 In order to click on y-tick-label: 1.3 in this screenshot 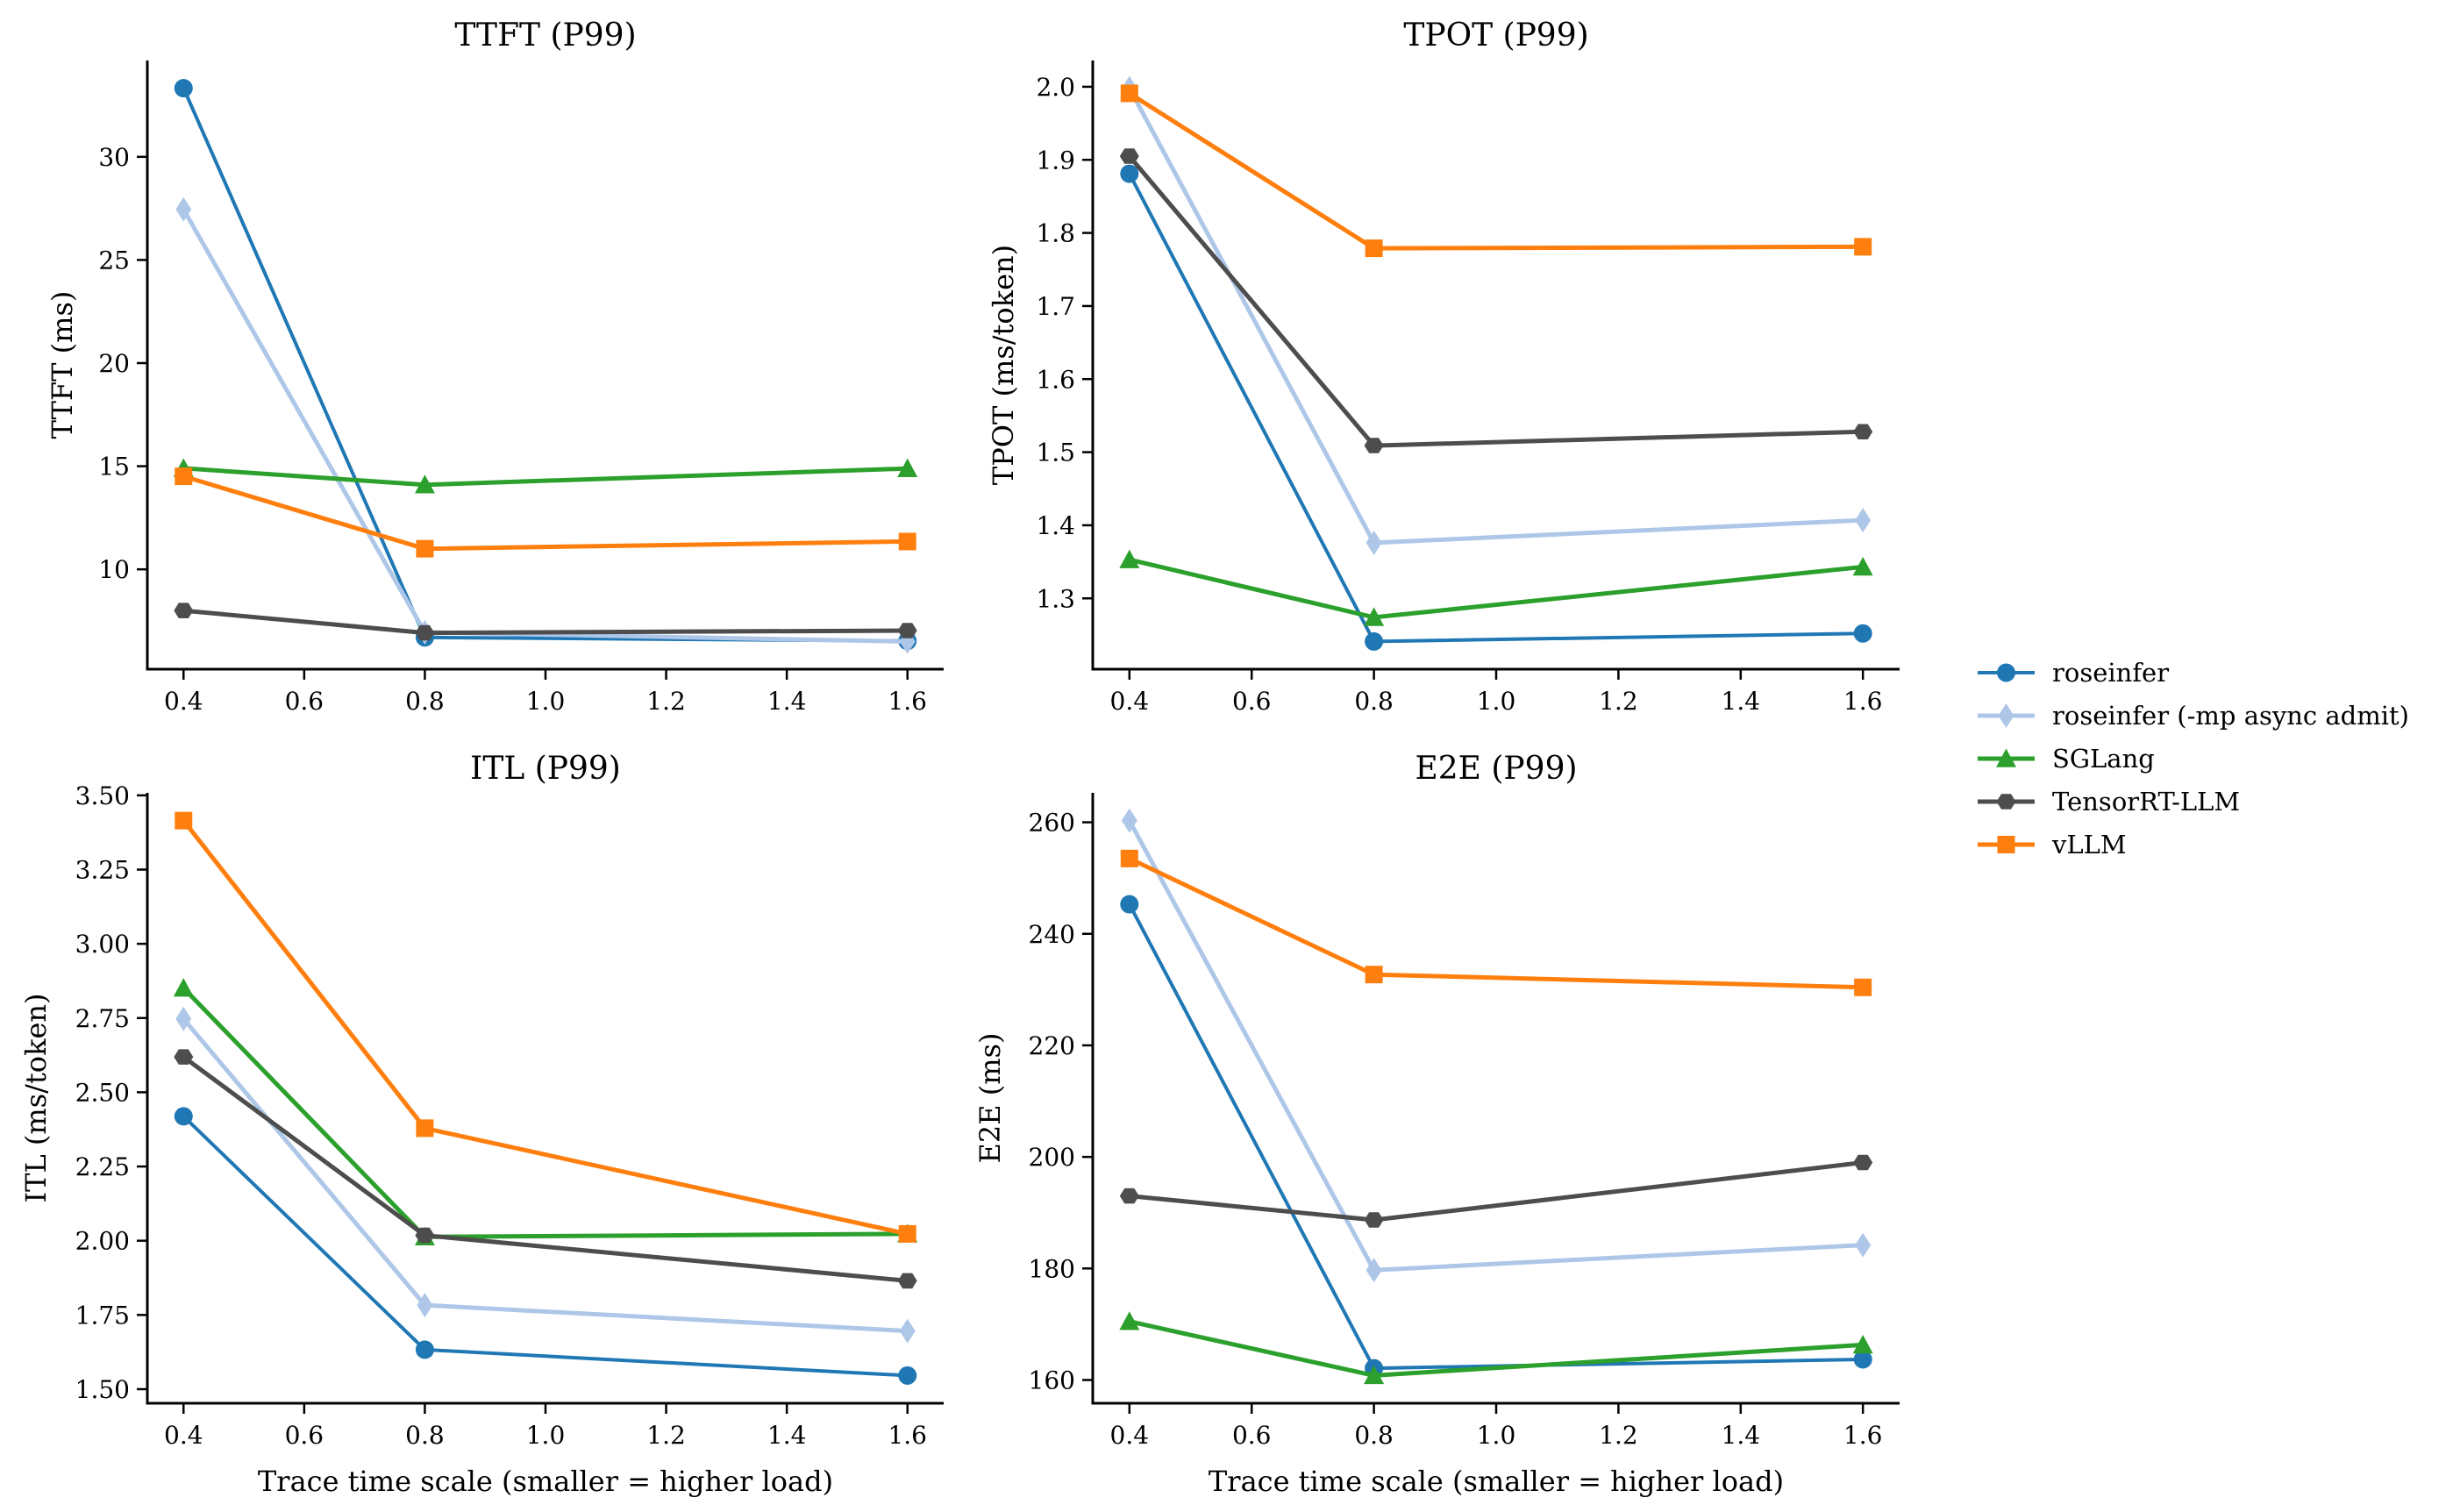, I will do `click(1055, 598)`.